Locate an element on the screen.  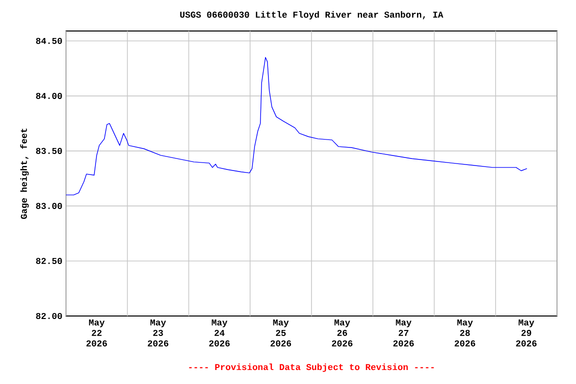
chart-title: USGS 06600030 Little Floyd River near Sanborn, IA is located at coordinates (312, 15).